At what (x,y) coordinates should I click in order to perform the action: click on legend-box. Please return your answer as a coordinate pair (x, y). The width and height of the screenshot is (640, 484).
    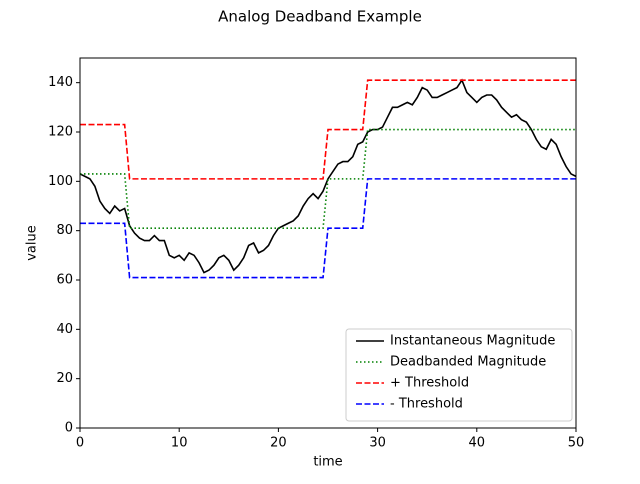
    Looking at the image, I should click on (459, 375).